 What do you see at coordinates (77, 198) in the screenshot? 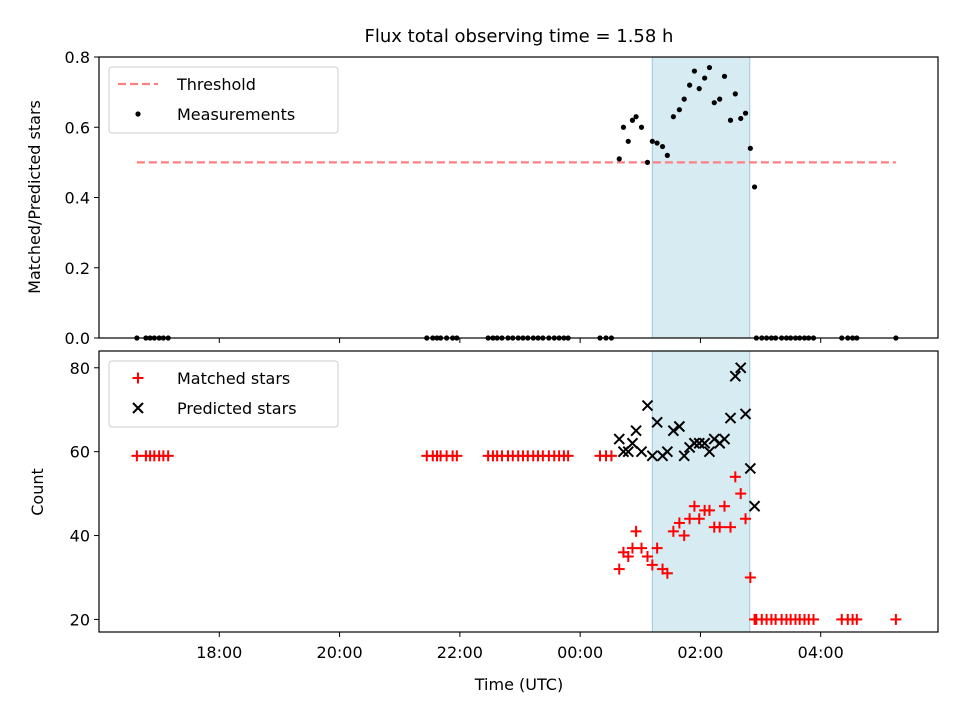
I see `y-tick-label: 0.4` at bounding box center [77, 198].